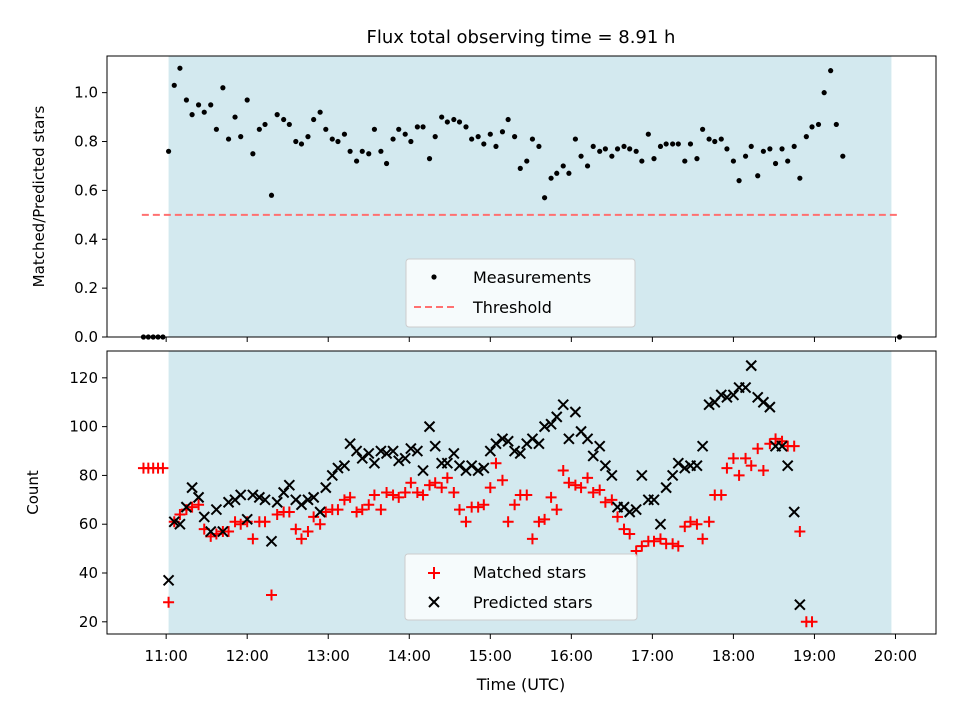 The image size is (960, 720). I want to click on ratio-panel-ylabel: Matched/Predicted stars, so click(39, 197).